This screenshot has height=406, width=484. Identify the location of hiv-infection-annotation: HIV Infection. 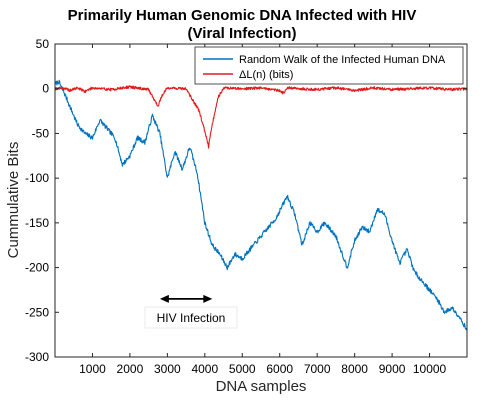
(191, 311).